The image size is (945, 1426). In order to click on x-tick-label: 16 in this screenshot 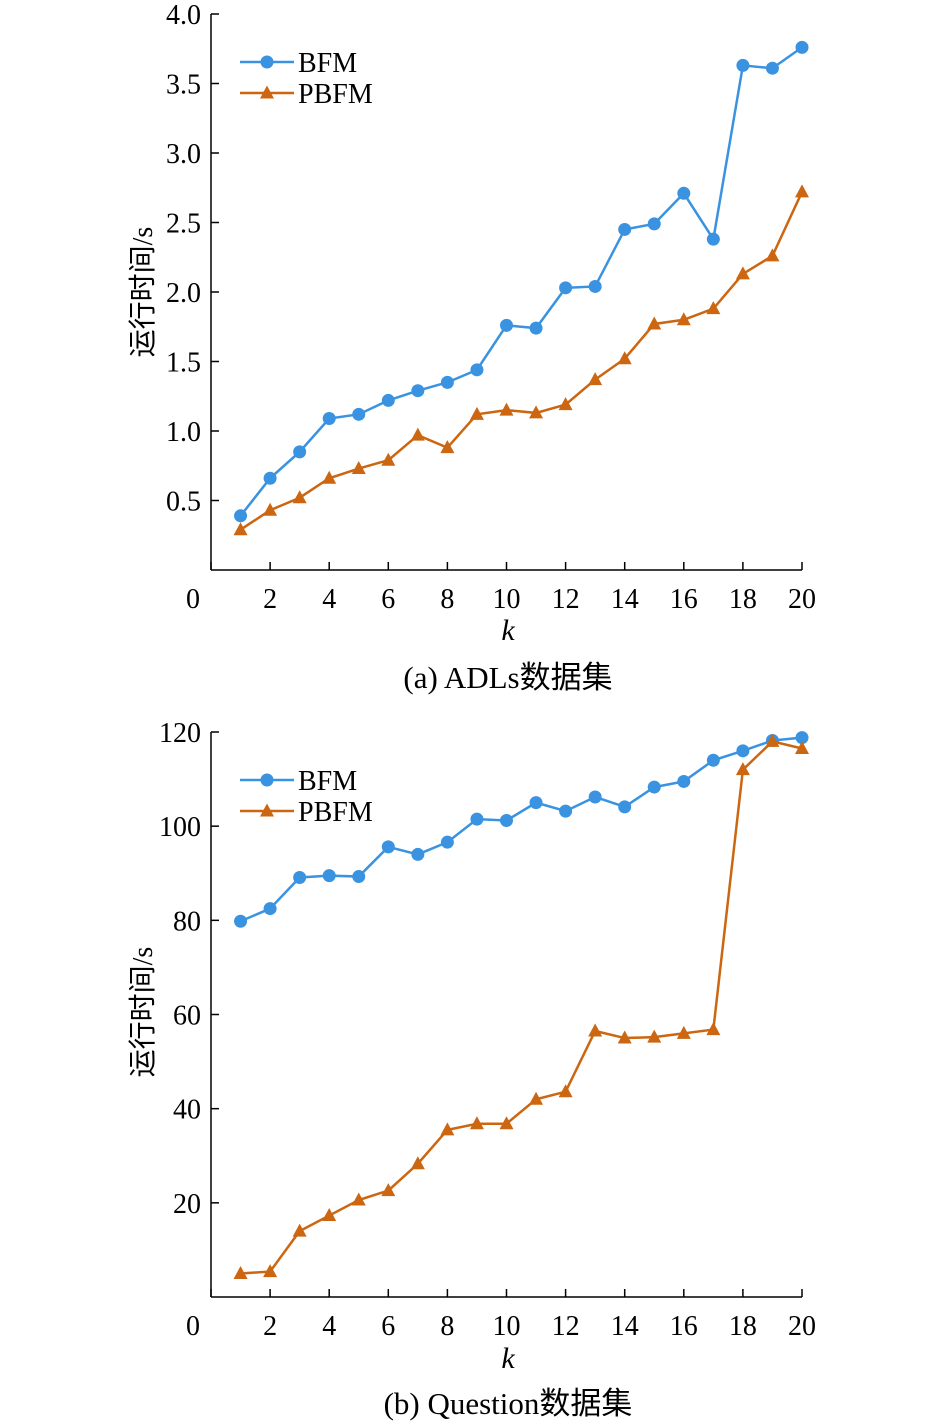, I will do `click(684, 1326)`.